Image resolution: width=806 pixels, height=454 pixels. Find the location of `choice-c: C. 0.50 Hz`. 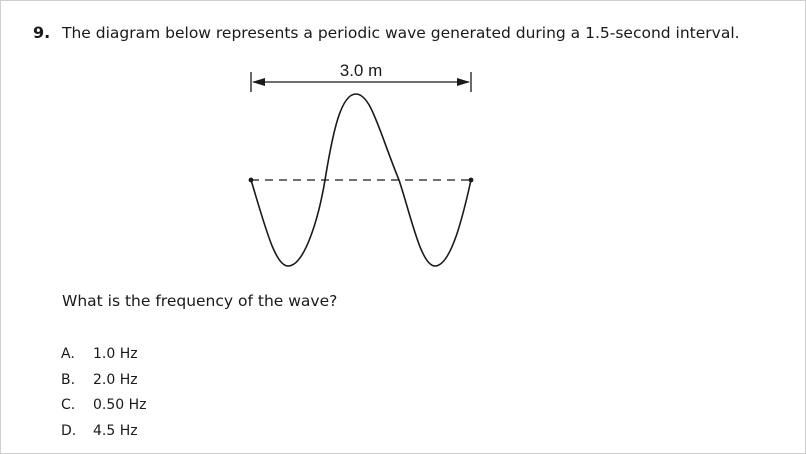

choice-c: C. 0.50 Hz is located at coordinates (104, 410).